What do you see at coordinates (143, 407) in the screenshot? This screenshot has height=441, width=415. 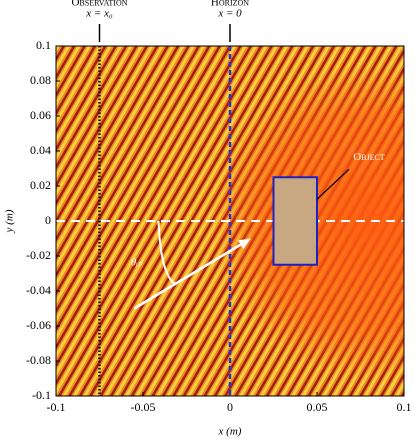 I see `x-tick-label: -0.05` at bounding box center [143, 407].